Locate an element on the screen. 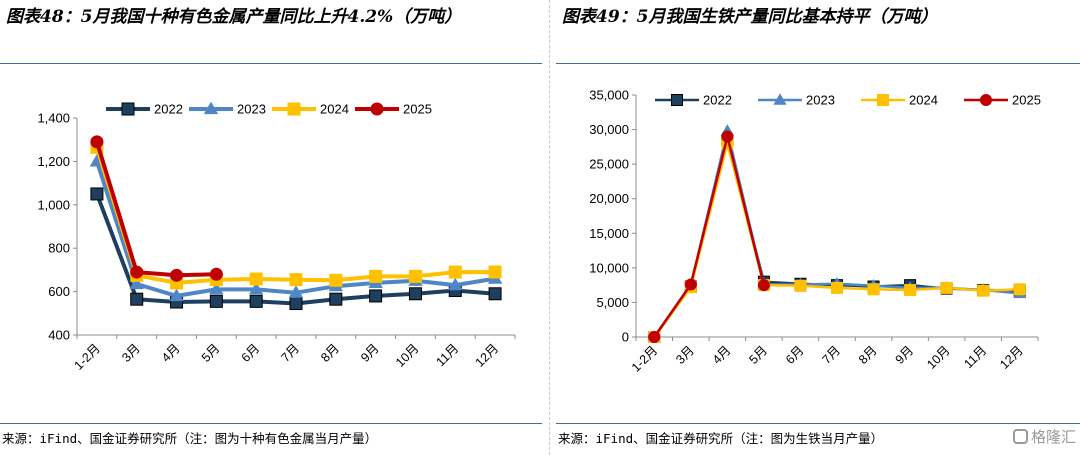 This screenshot has height=455, width=1080. y-tick-label: 15,000 is located at coordinates (609, 233).